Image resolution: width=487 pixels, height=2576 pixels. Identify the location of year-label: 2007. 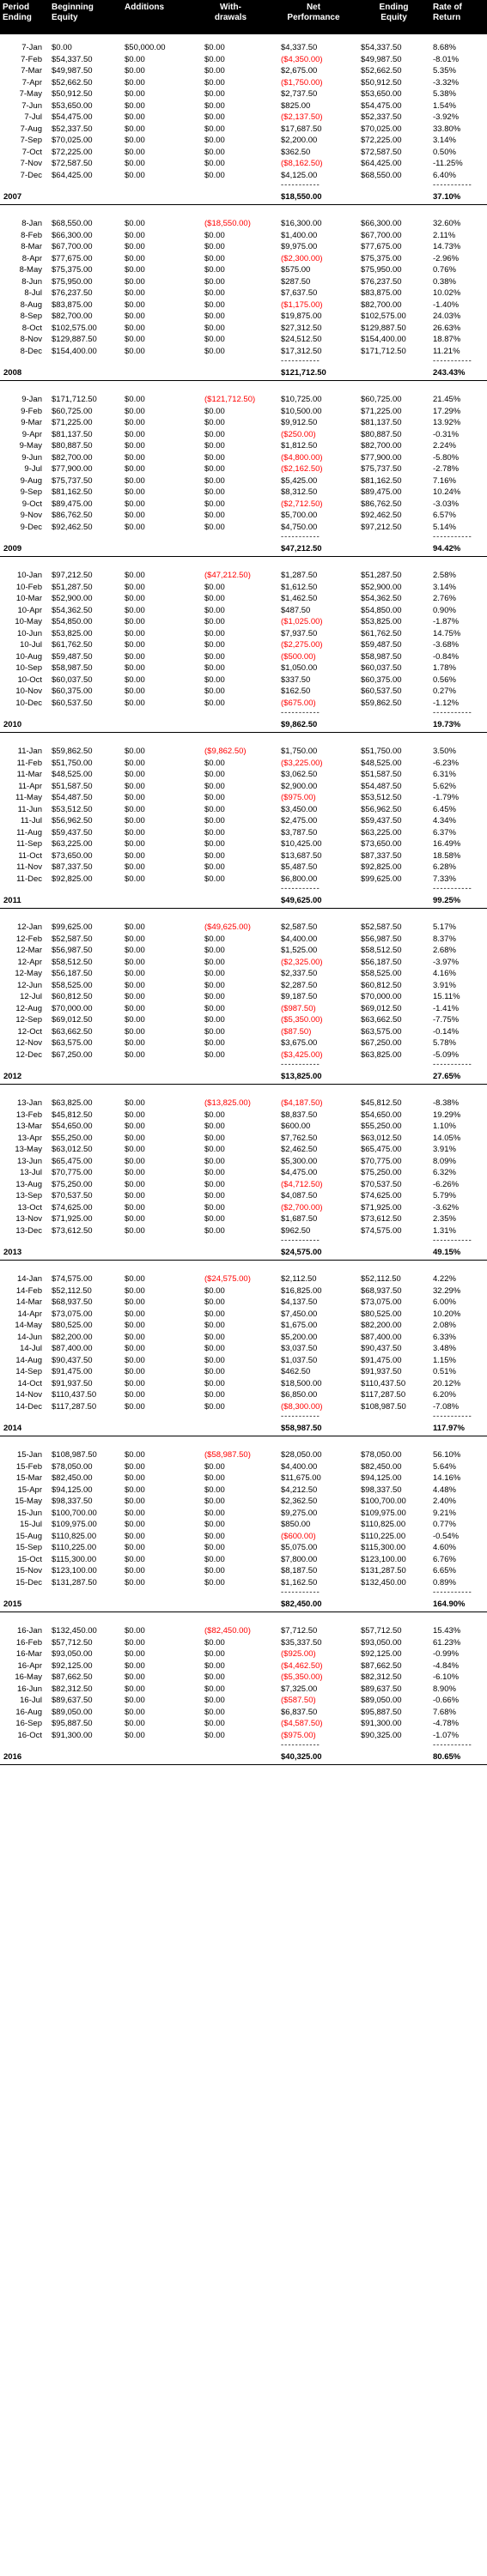
(12, 197).